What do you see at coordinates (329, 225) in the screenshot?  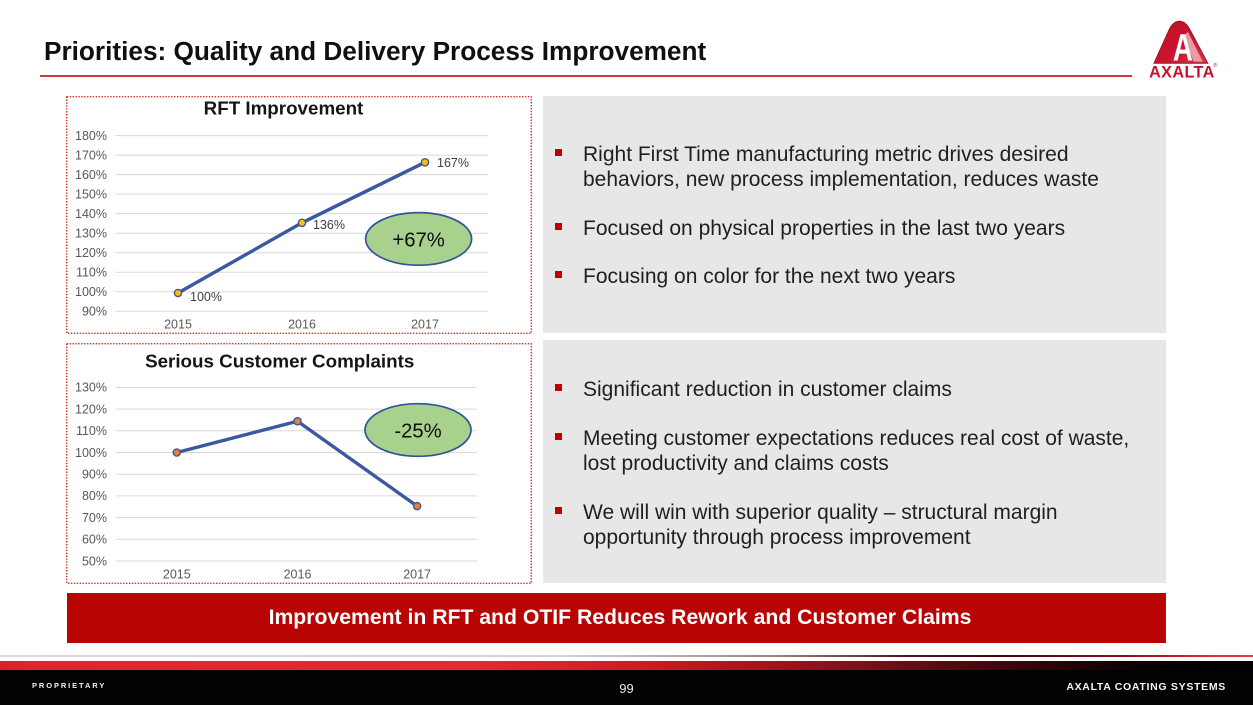 I see `svg-text: 136%` at bounding box center [329, 225].